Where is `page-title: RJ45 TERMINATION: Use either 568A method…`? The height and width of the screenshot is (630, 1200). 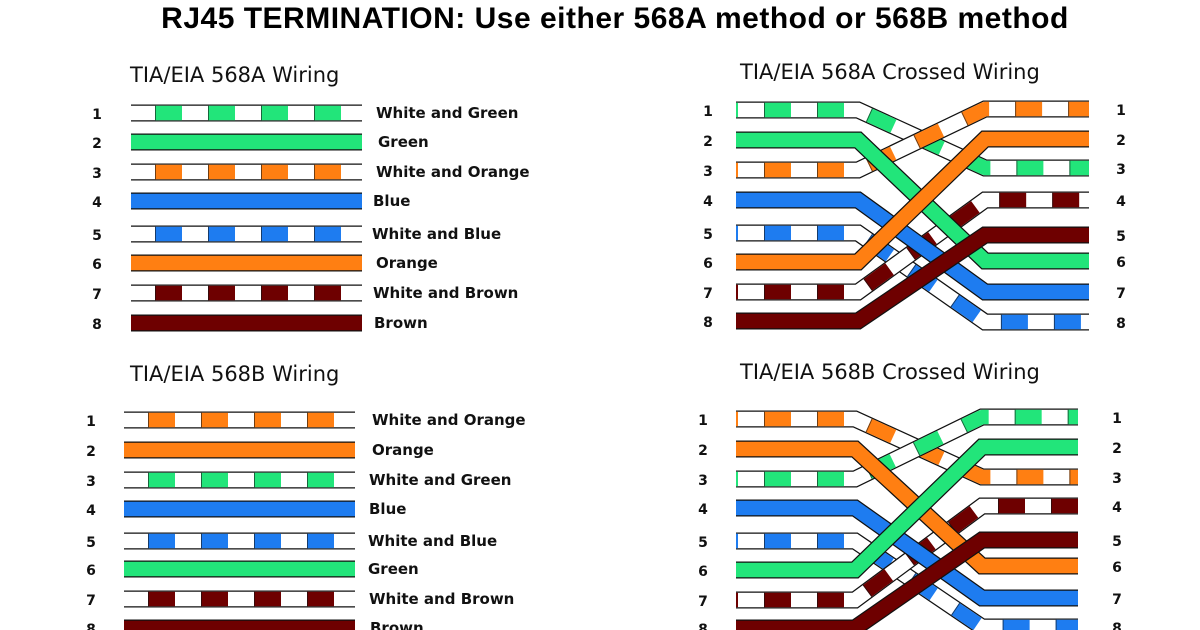
page-title: RJ45 TERMINATION: Use either 568A method… is located at coordinates (615, 18).